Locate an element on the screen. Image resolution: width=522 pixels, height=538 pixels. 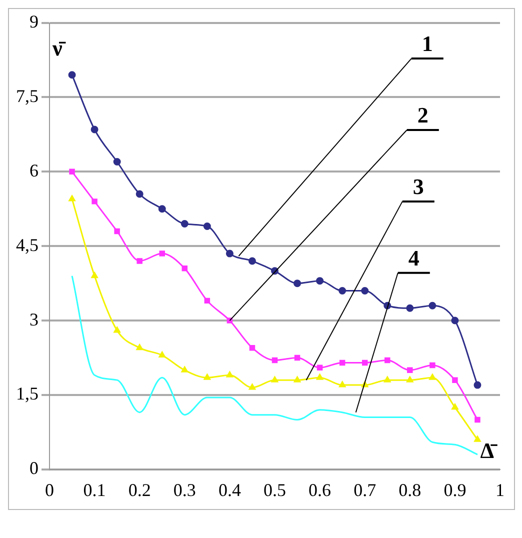
annotation: 1 is located at coordinates (427, 43).